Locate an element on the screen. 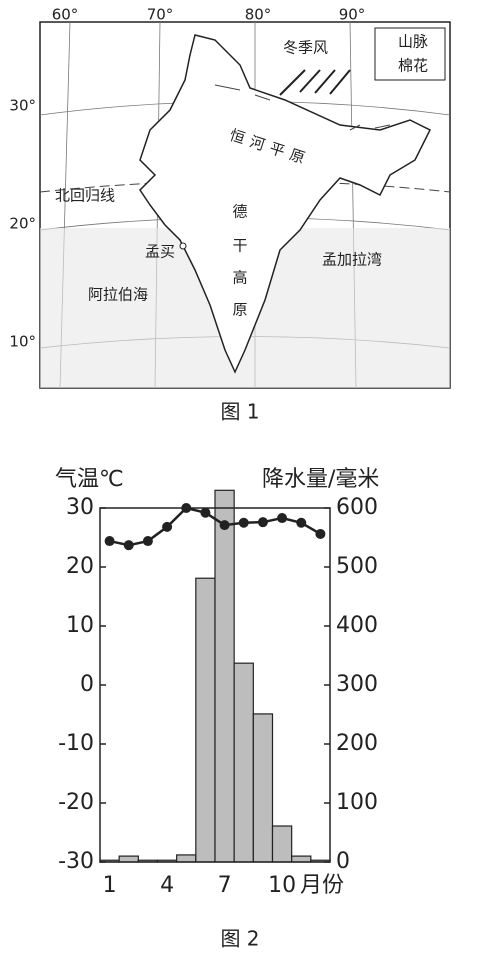 The image size is (481, 965). lon-label: 60° is located at coordinates (65, 15).